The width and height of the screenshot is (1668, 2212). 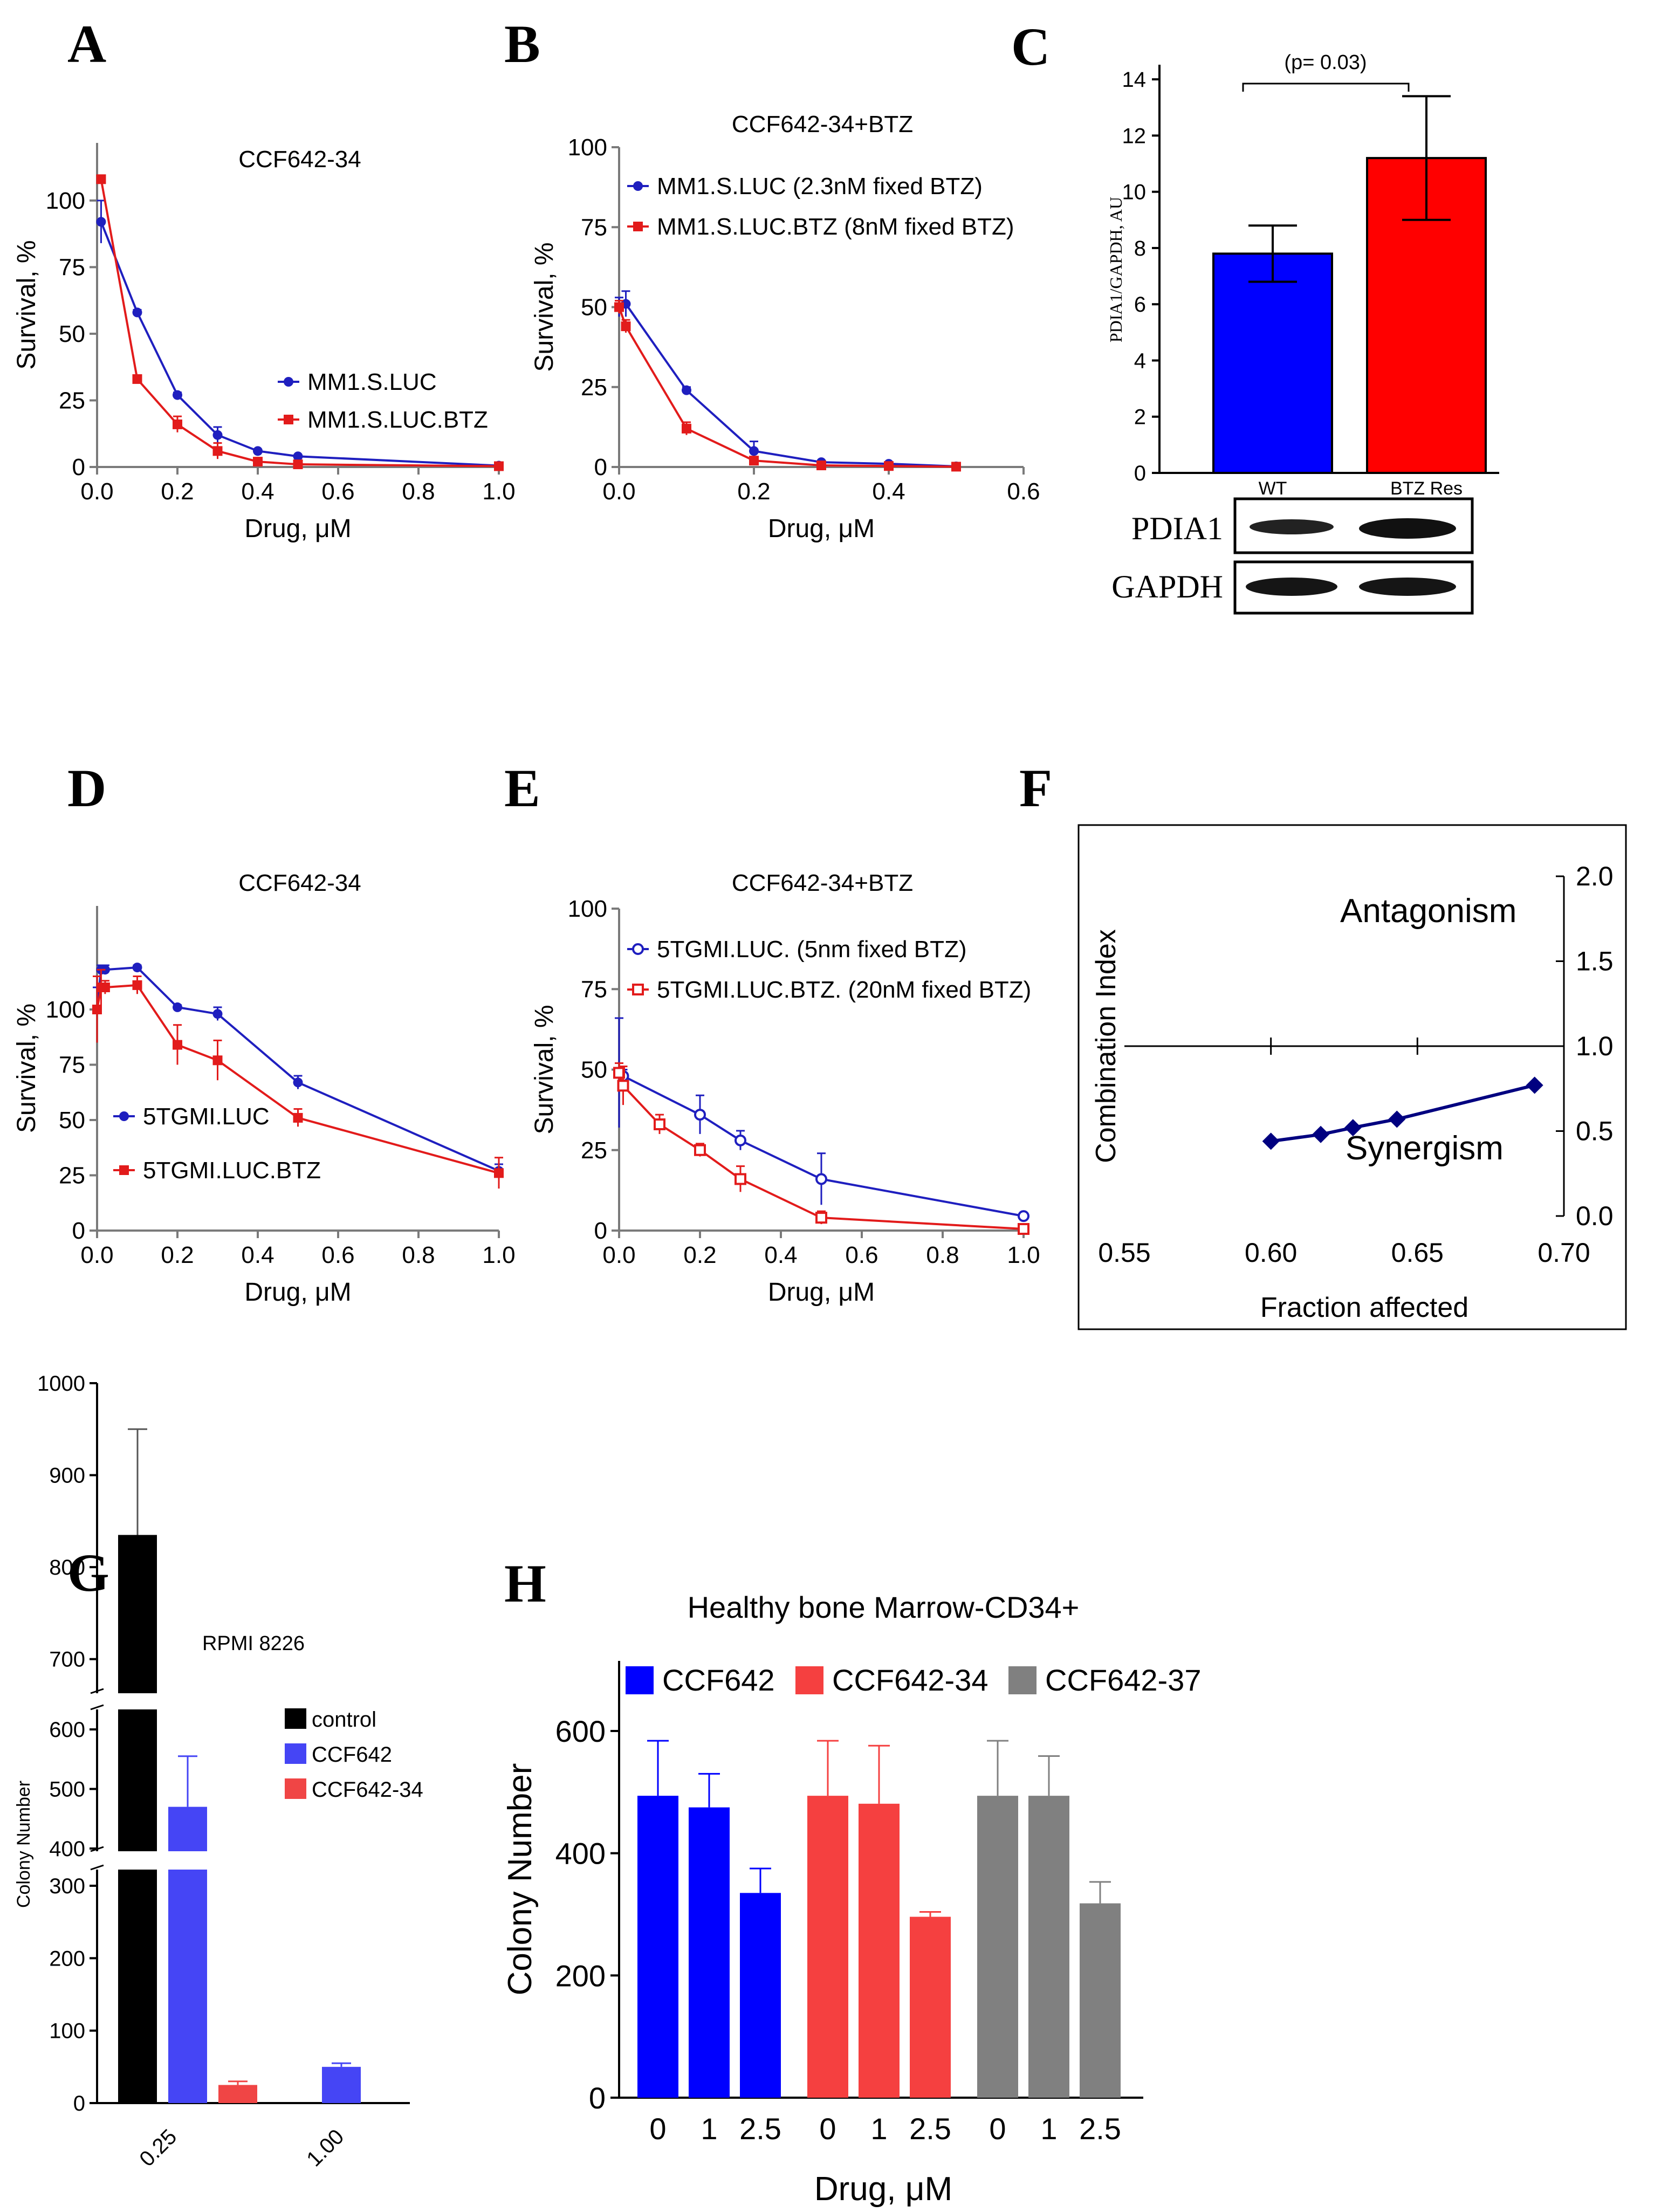 What do you see at coordinates (140, 1701) in the screenshot?
I see `bar-break-gap` at bounding box center [140, 1701].